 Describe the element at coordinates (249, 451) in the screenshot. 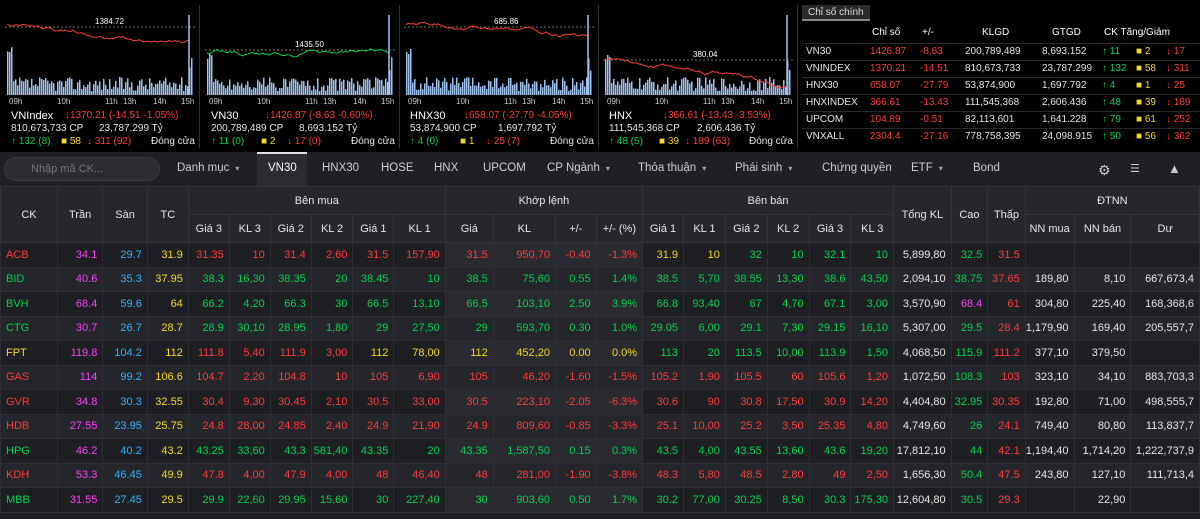

I see `cell-buy-vol-3: 33,60` at that location.